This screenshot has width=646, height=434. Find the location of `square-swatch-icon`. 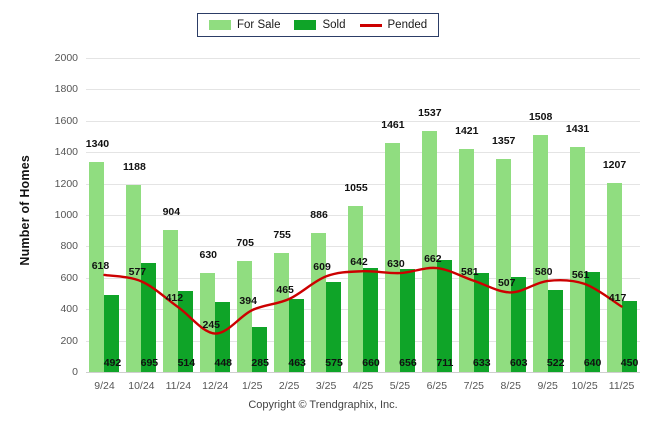

square-swatch-icon is located at coordinates (305, 25).